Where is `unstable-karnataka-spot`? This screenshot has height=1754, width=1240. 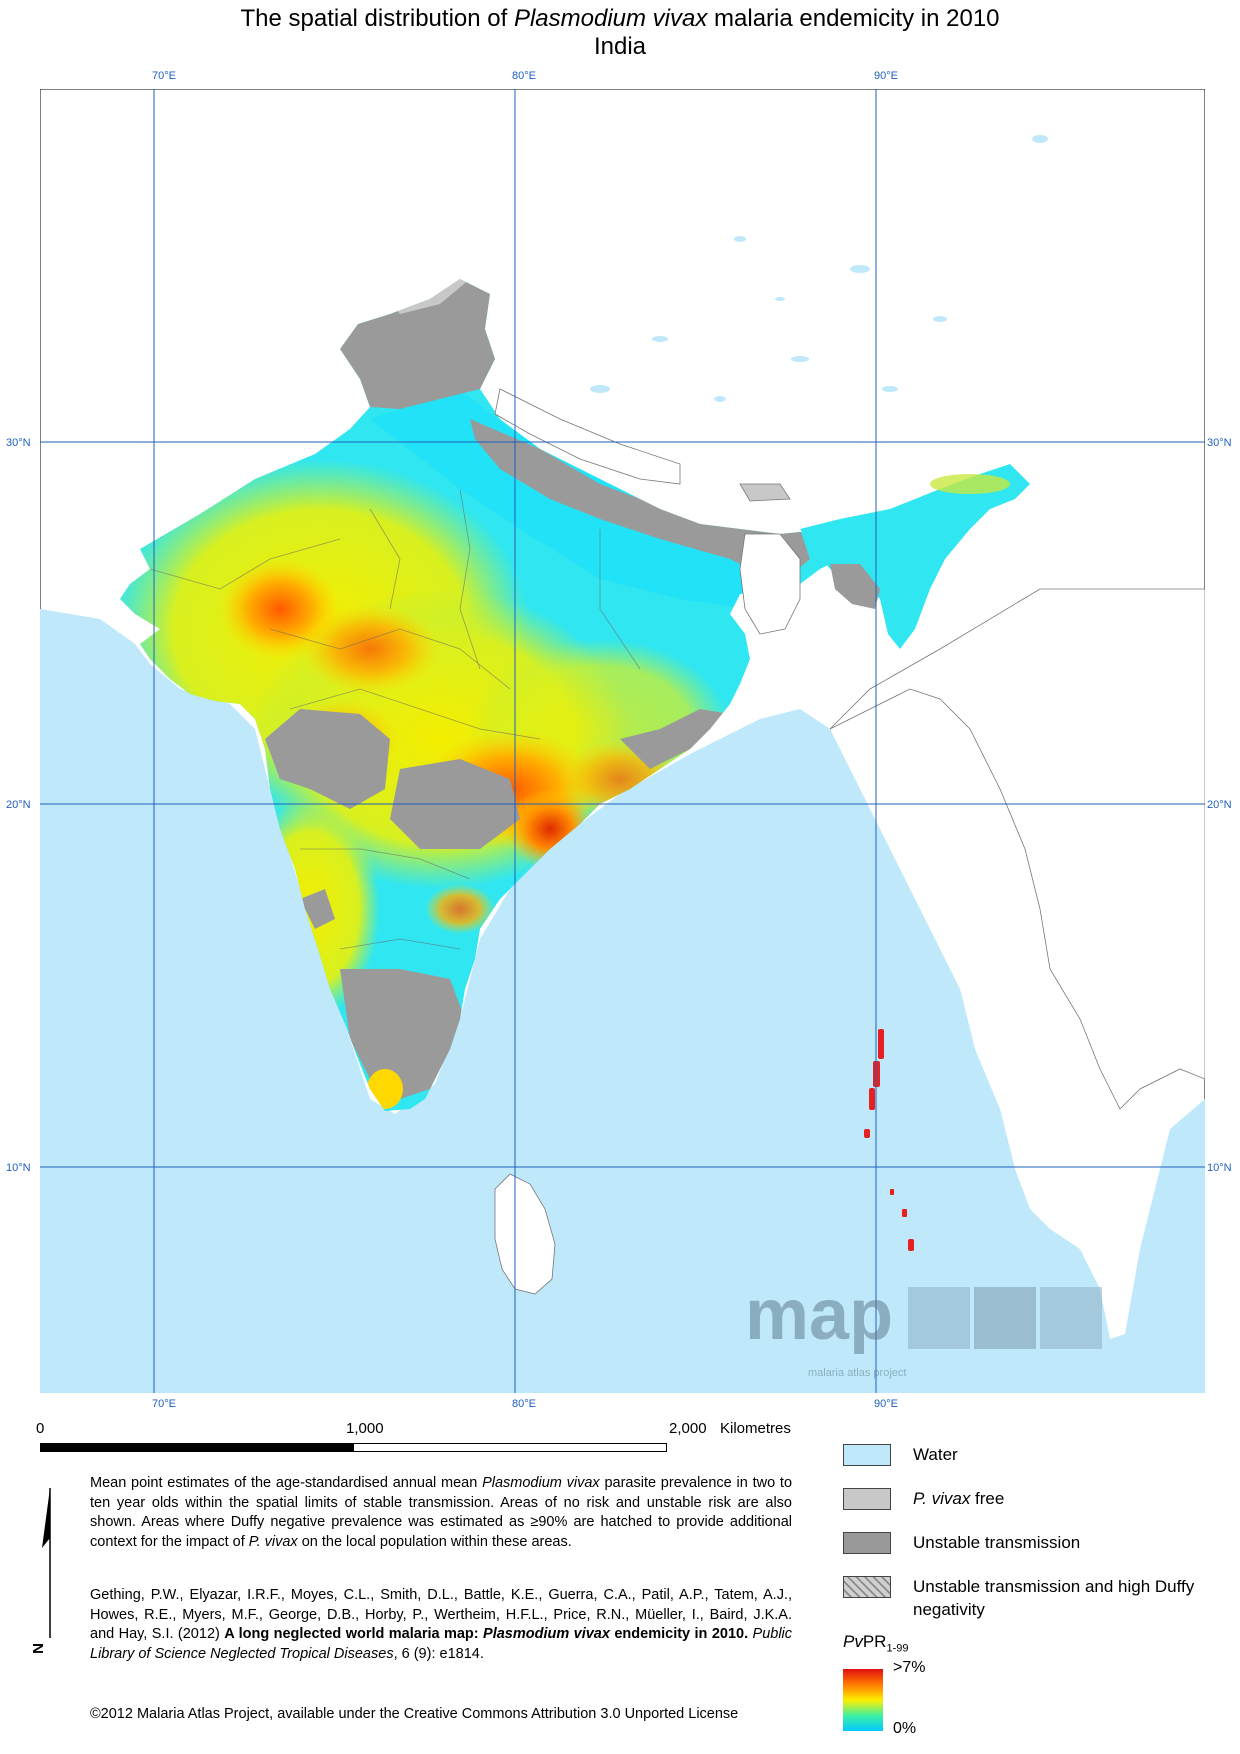
unstable-karnataka-spot is located at coordinates (317, 909).